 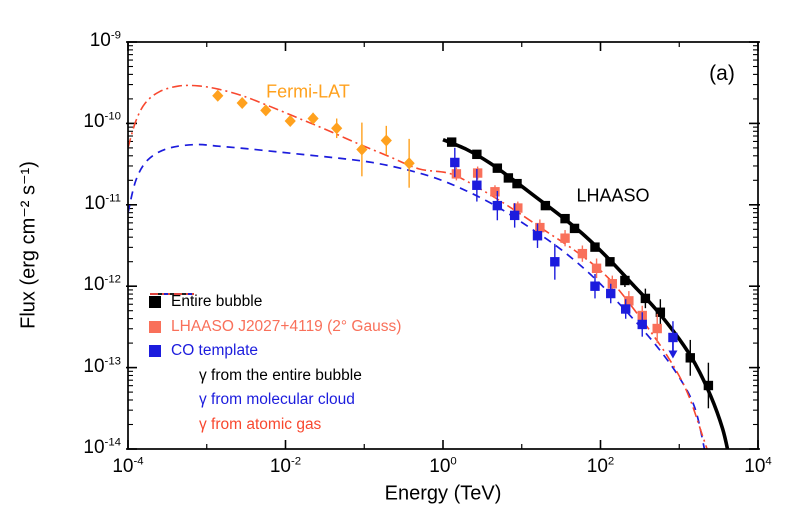 I want to click on x-tick-label: 10⁻², so click(x=285, y=466).